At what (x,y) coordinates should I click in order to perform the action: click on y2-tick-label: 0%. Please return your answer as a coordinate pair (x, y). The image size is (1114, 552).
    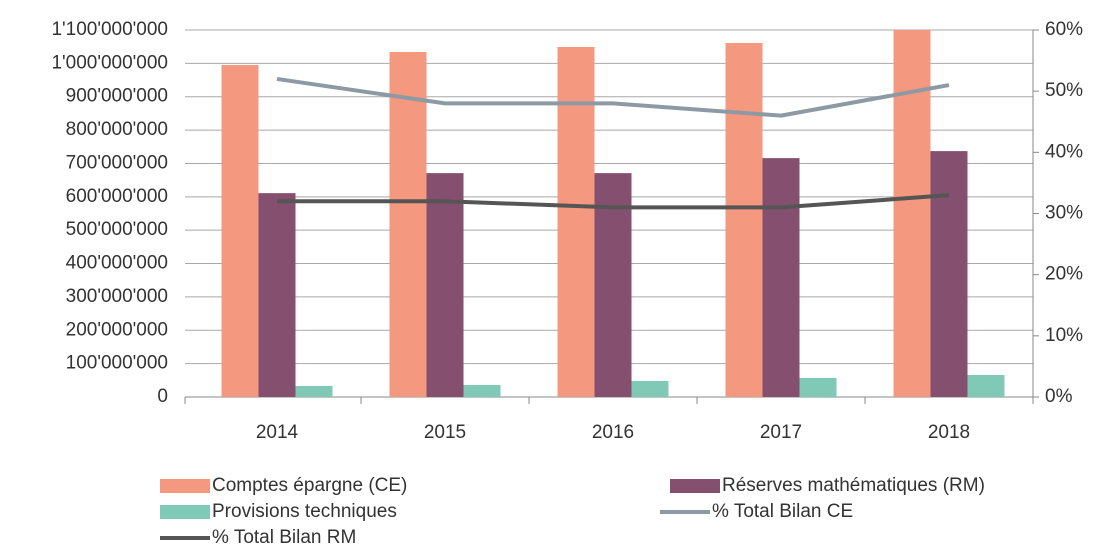
    Looking at the image, I should click on (1059, 396).